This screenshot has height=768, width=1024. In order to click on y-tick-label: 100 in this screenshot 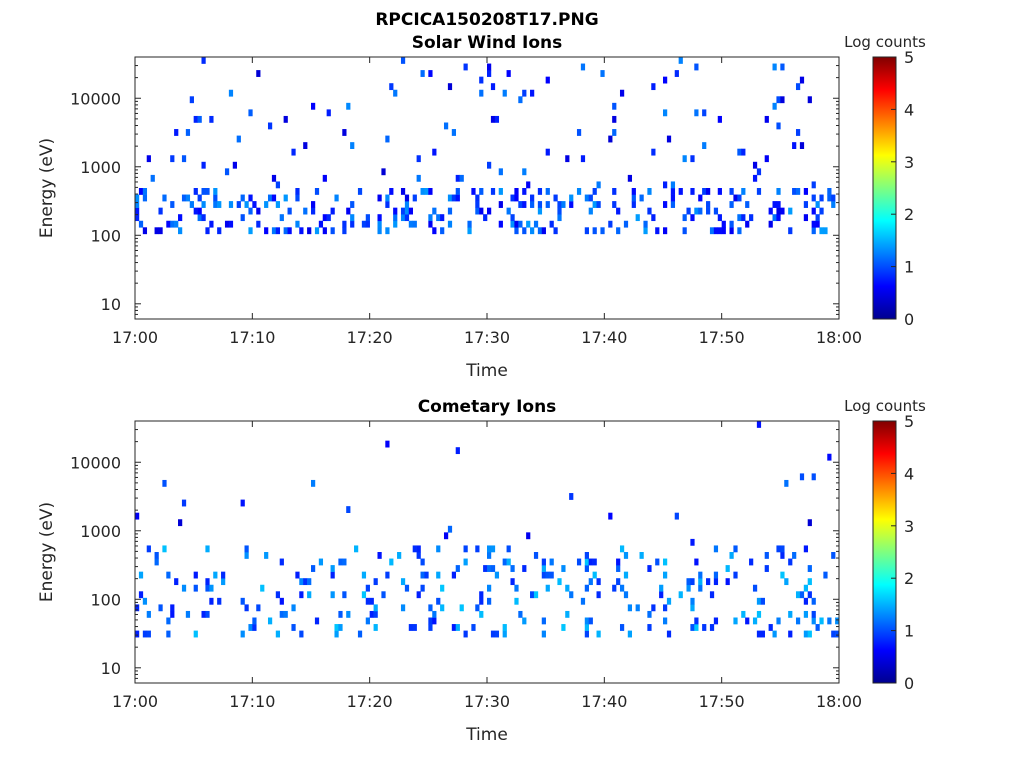, I will do `click(105, 235)`.